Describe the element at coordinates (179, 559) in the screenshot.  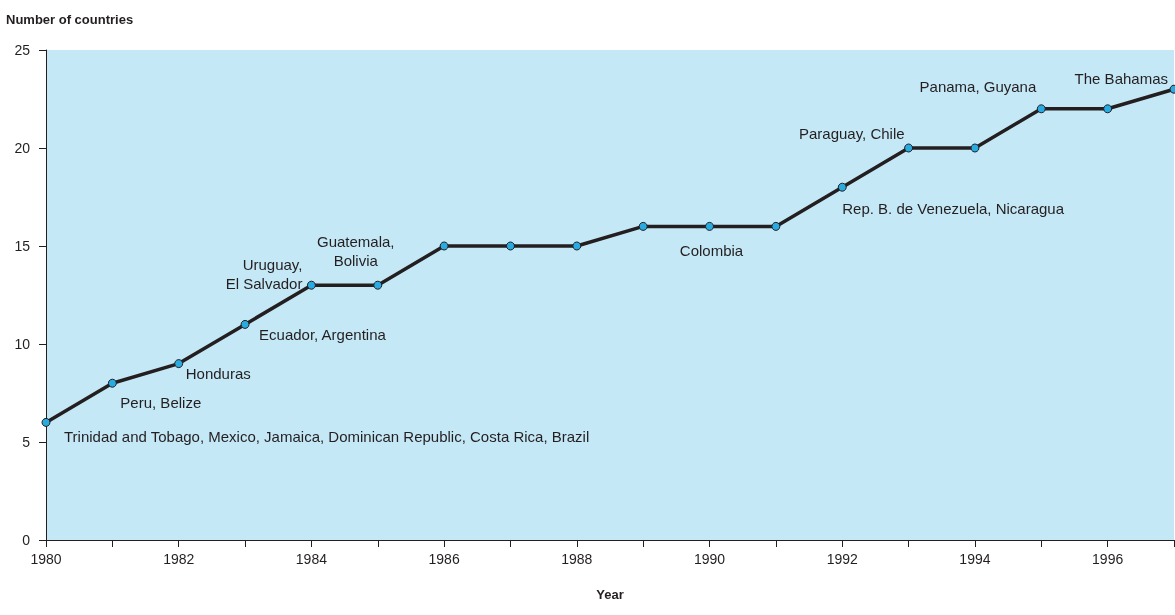
I see `x-tick-label: 1982` at that location.